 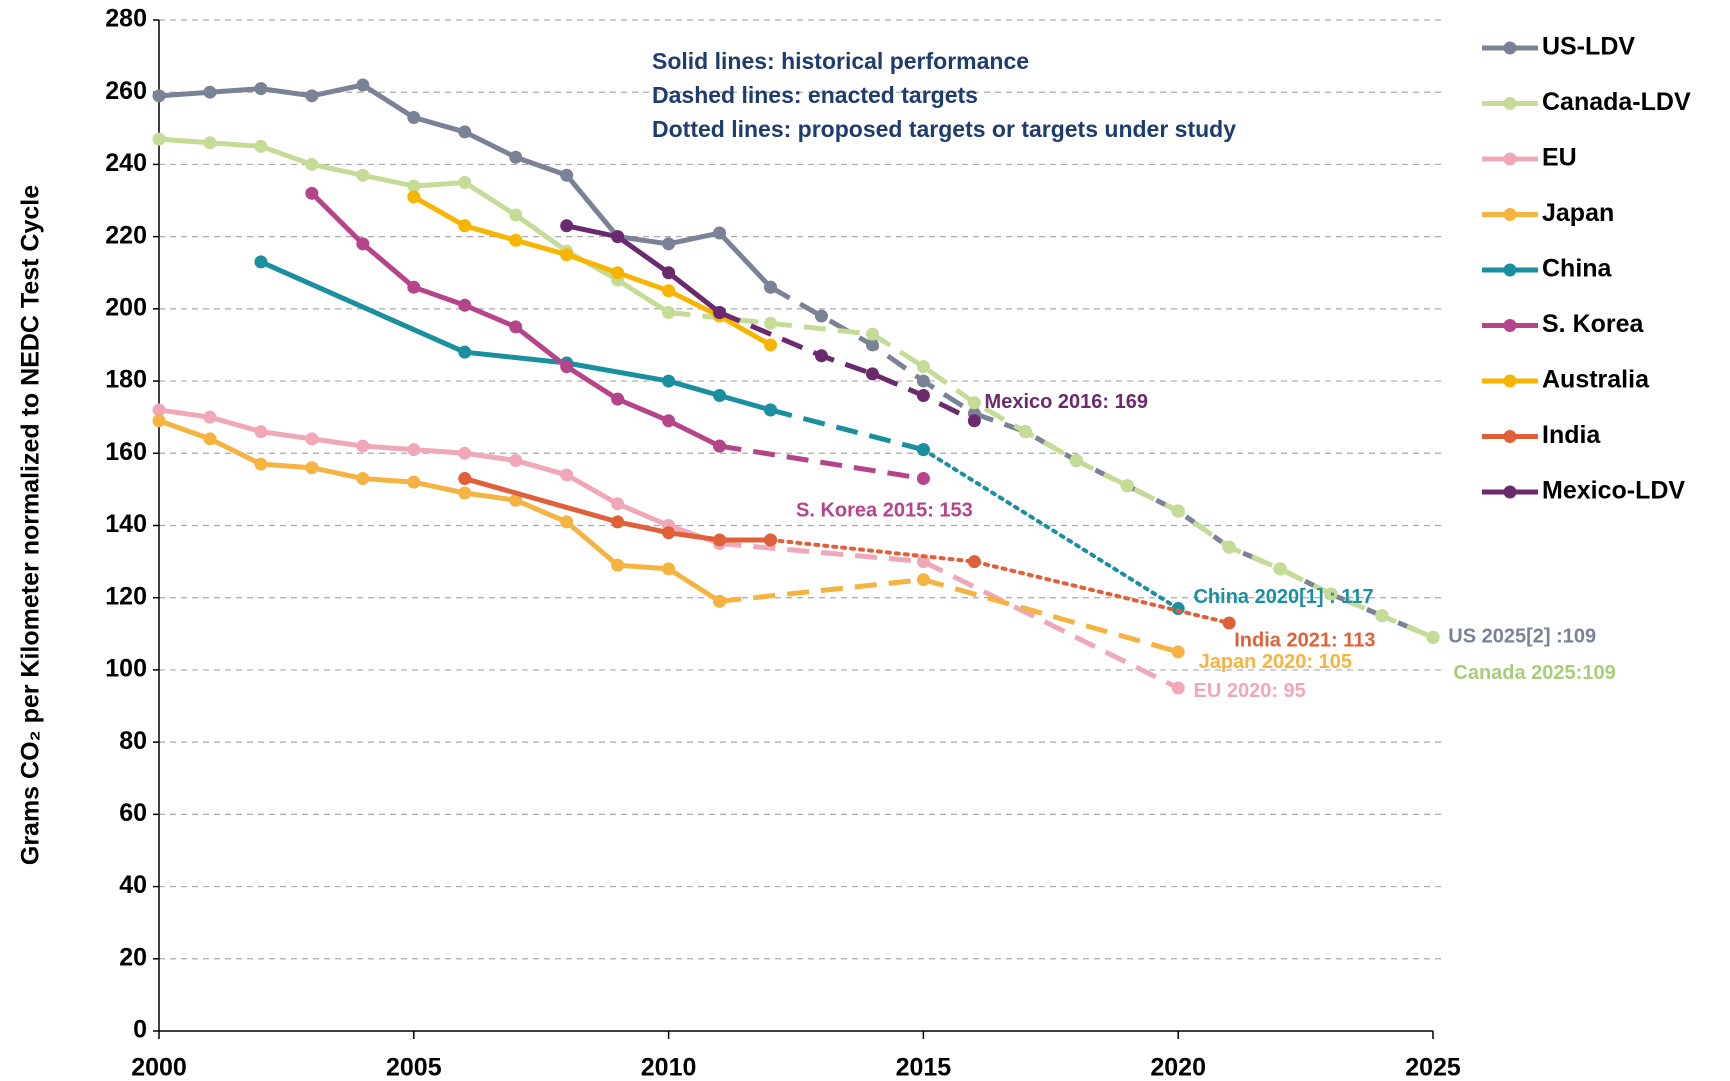 What do you see at coordinates (414, 1067) in the screenshot?
I see `x-tick-label: 2005` at bounding box center [414, 1067].